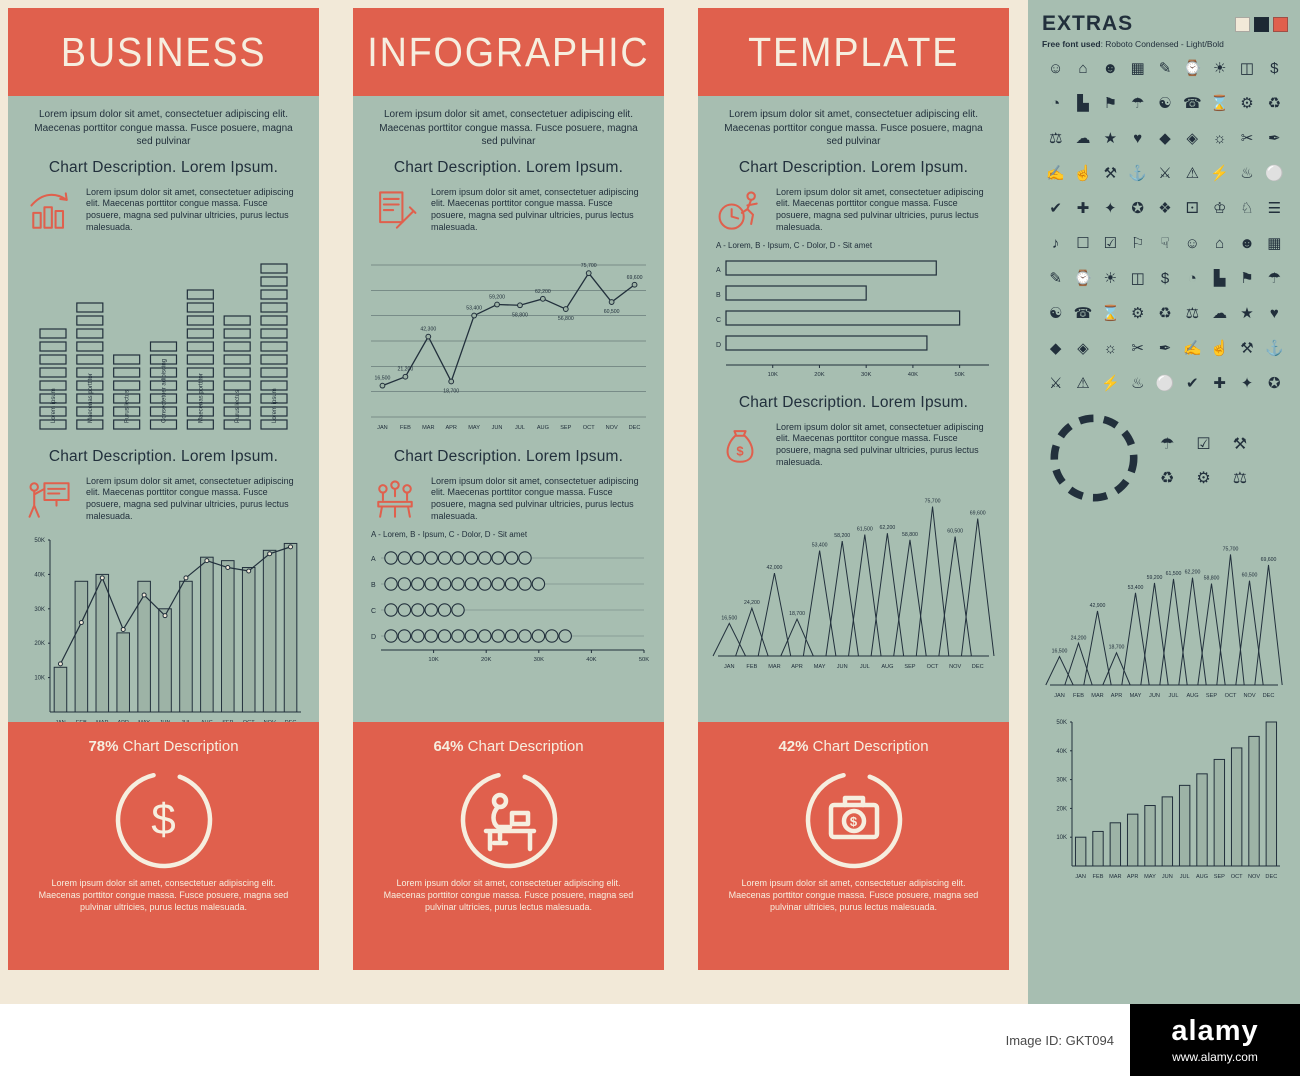 The image size is (1300, 1076). I want to click on svg-text: DEC, so click(1271, 877).